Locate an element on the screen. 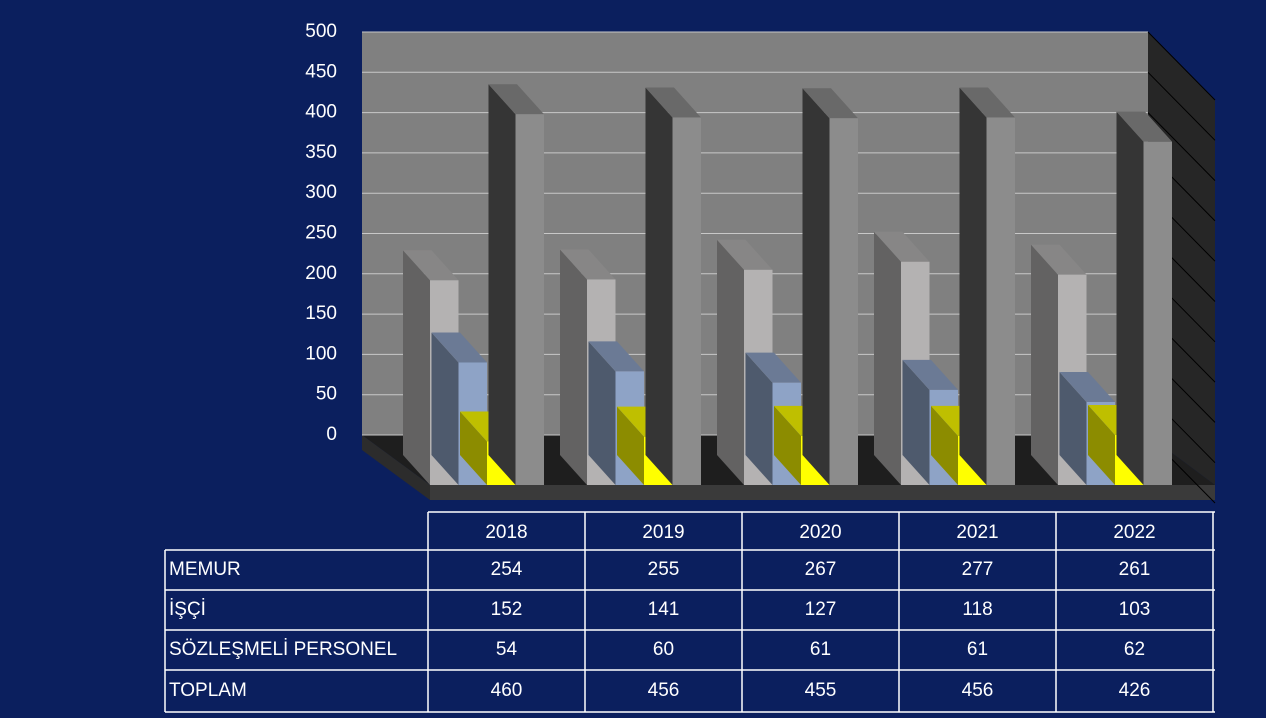  y-tick-label: 500 is located at coordinates (321, 31).